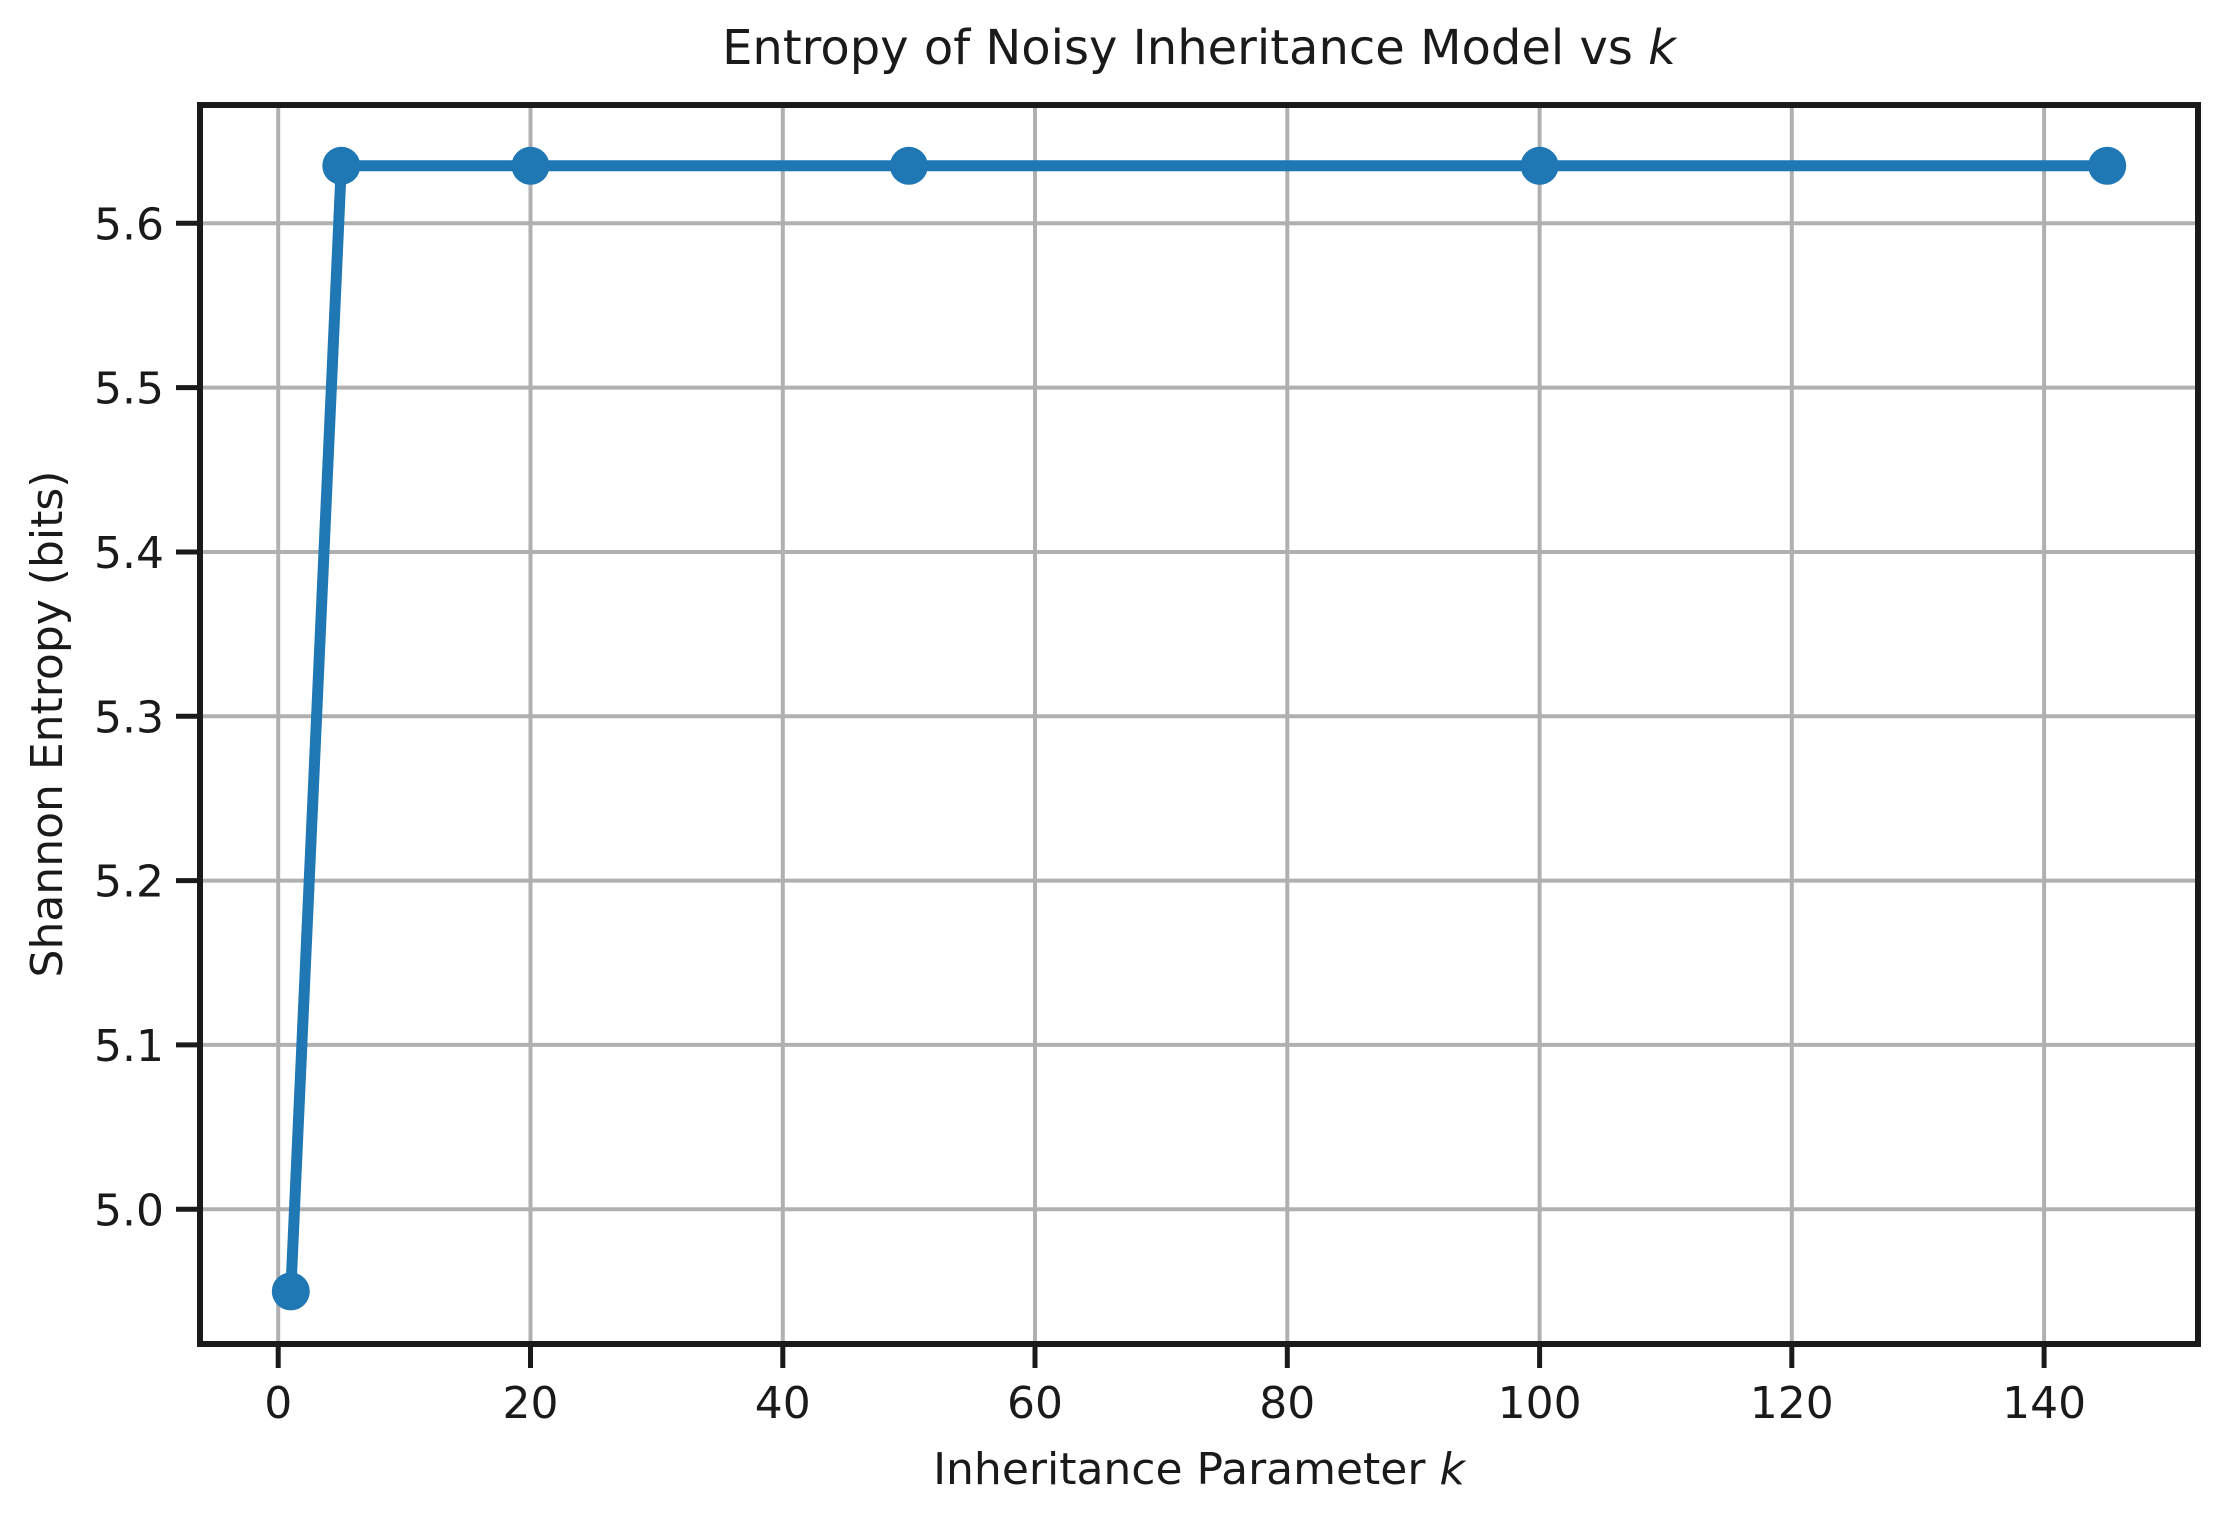 This screenshot has width=2226, height=1513. I want to click on y-tick-label-5.0: 5.0, so click(129, 1210).